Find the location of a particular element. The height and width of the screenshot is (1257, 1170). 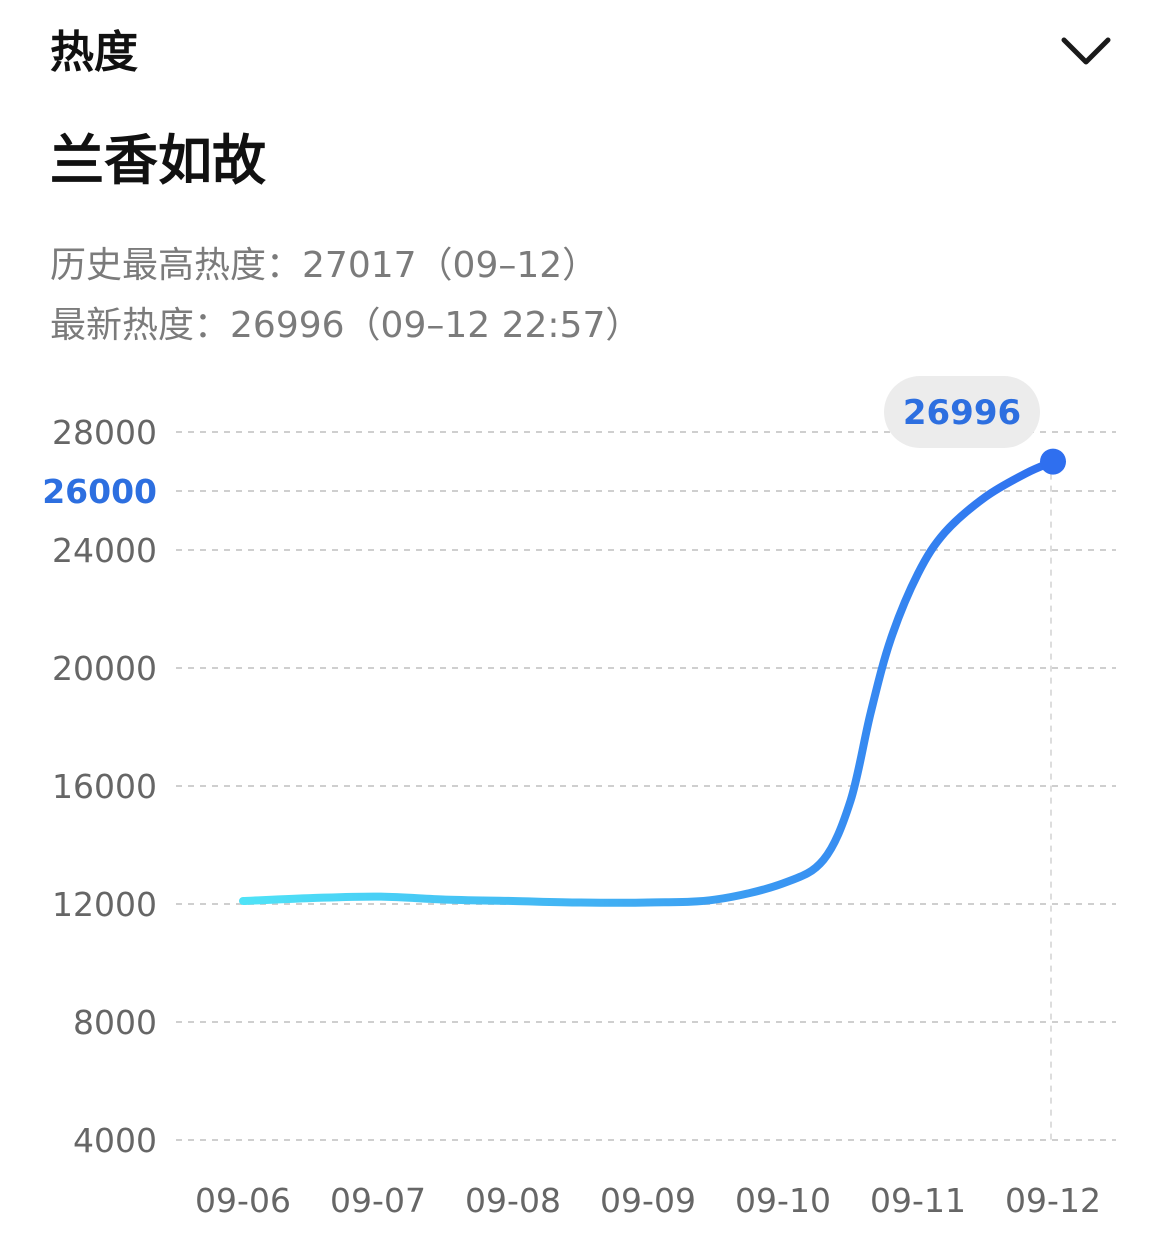

heat-section-header: 热度 is located at coordinates (585, 54).